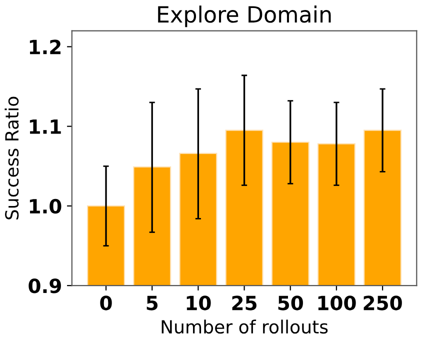  Describe the element at coordinates (45, 47) in the screenshot. I see `y-tick-label: 1.2` at that location.